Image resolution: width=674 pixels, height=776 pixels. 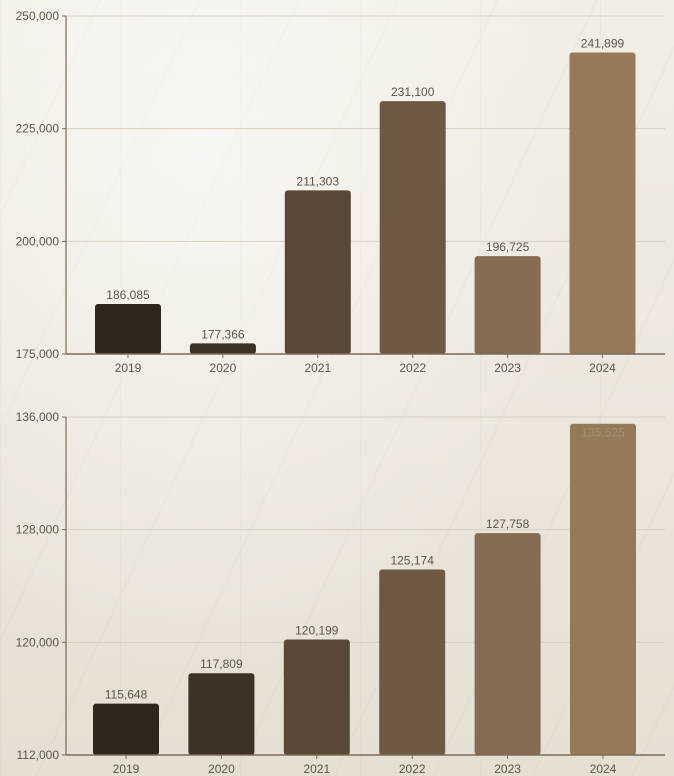 I want to click on data-label-2020: 177,366, so click(x=223, y=334).